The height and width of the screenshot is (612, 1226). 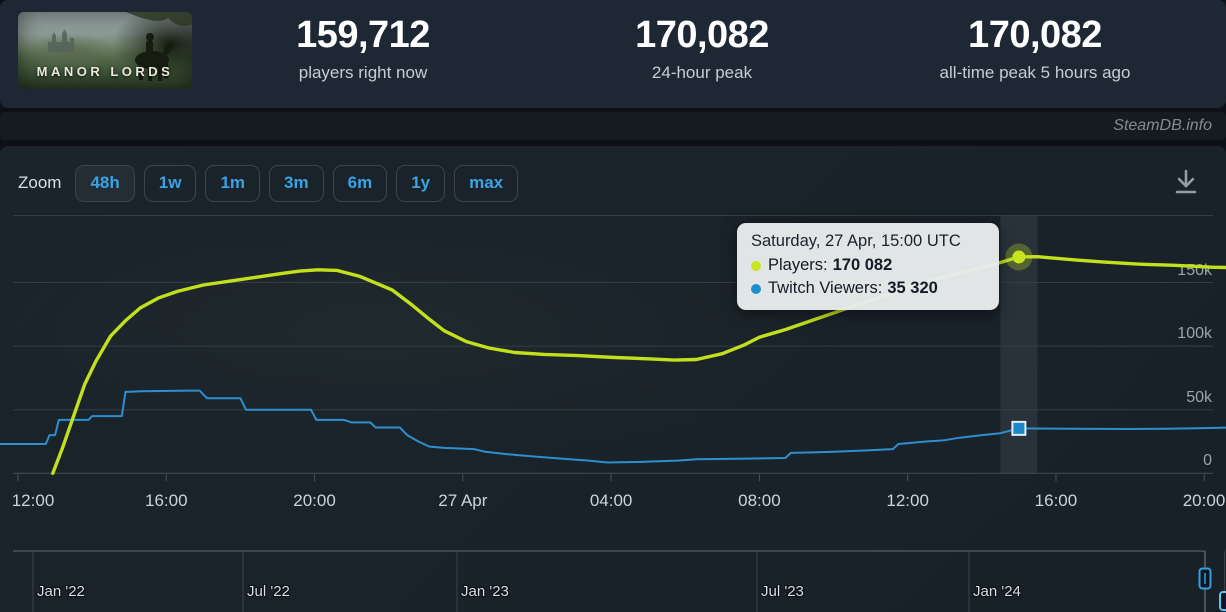 I want to click on download-icon, so click(x=1186, y=181).